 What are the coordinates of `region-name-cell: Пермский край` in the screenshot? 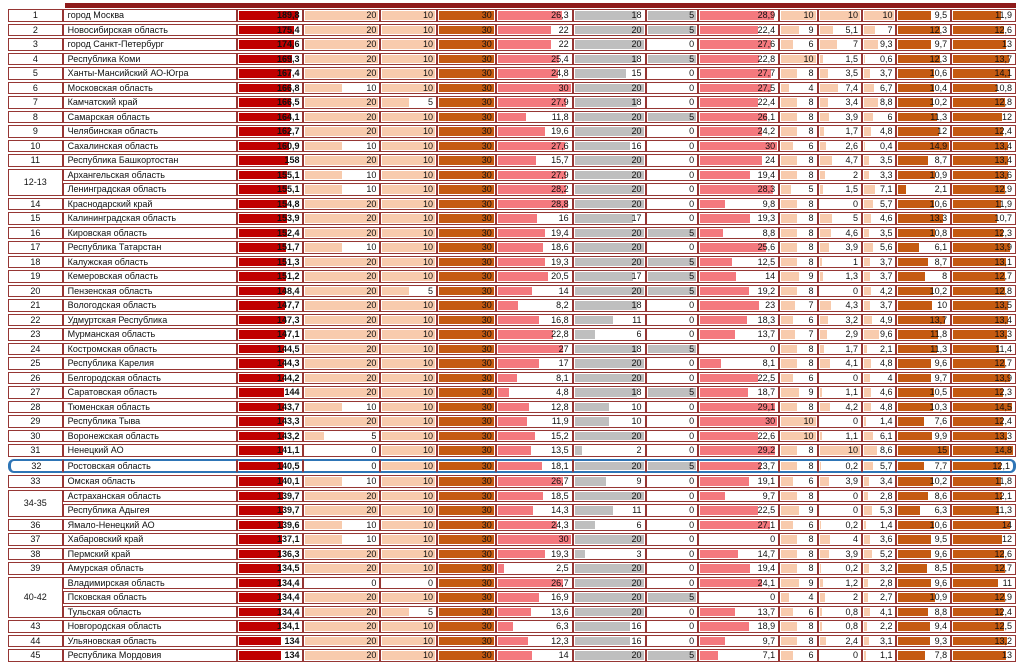 It's located at (149, 553).